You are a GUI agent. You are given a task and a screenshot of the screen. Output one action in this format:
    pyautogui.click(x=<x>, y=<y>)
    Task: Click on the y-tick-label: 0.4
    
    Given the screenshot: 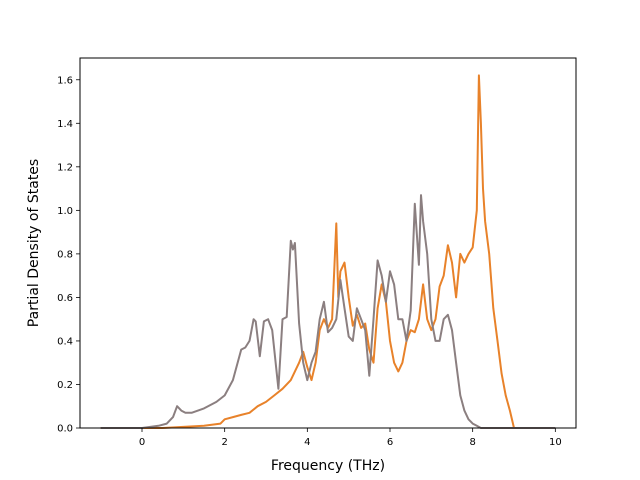 What is the action you would take?
    pyautogui.click(x=65, y=341)
    